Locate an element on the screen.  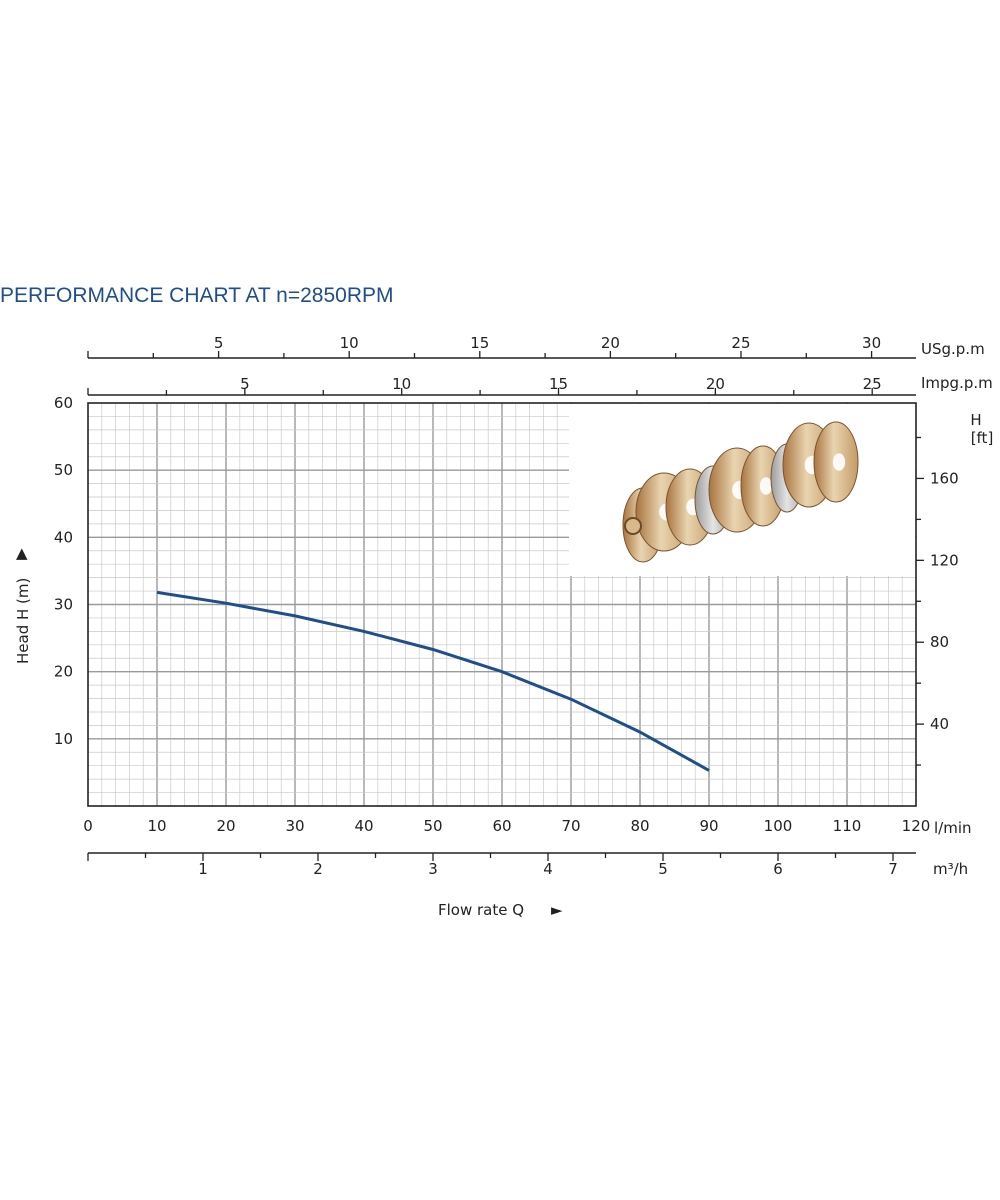
usgpm-tick-label: 5 is located at coordinates (219, 343).